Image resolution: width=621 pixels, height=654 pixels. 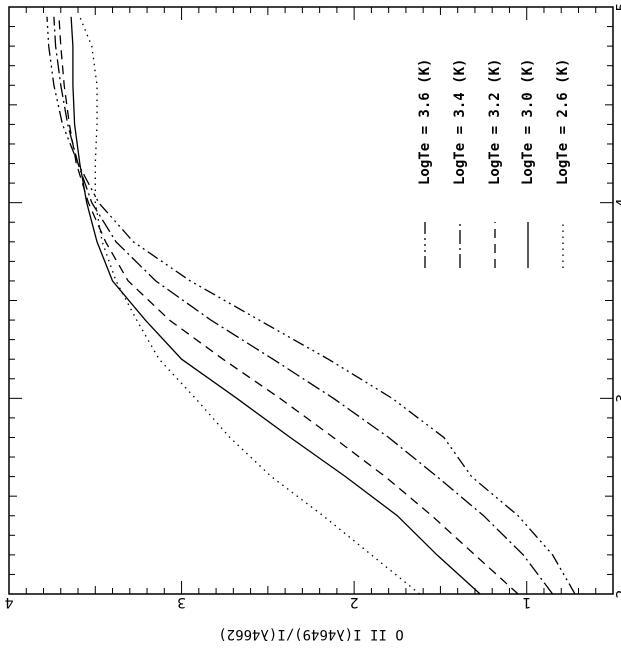 What do you see at coordinates (563, 122) in the screenshot?
I see `legend-label-4: LogTe = 2.6 (K)` at bounding box center [563, 122].